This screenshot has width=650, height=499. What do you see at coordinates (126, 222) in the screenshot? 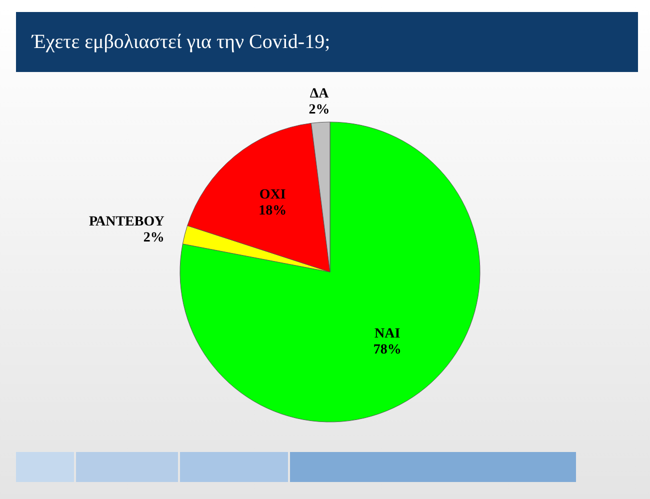
I see `slice-label: ΡΑΝΤΕΒΟΥ` at bounding box center [126, 222].